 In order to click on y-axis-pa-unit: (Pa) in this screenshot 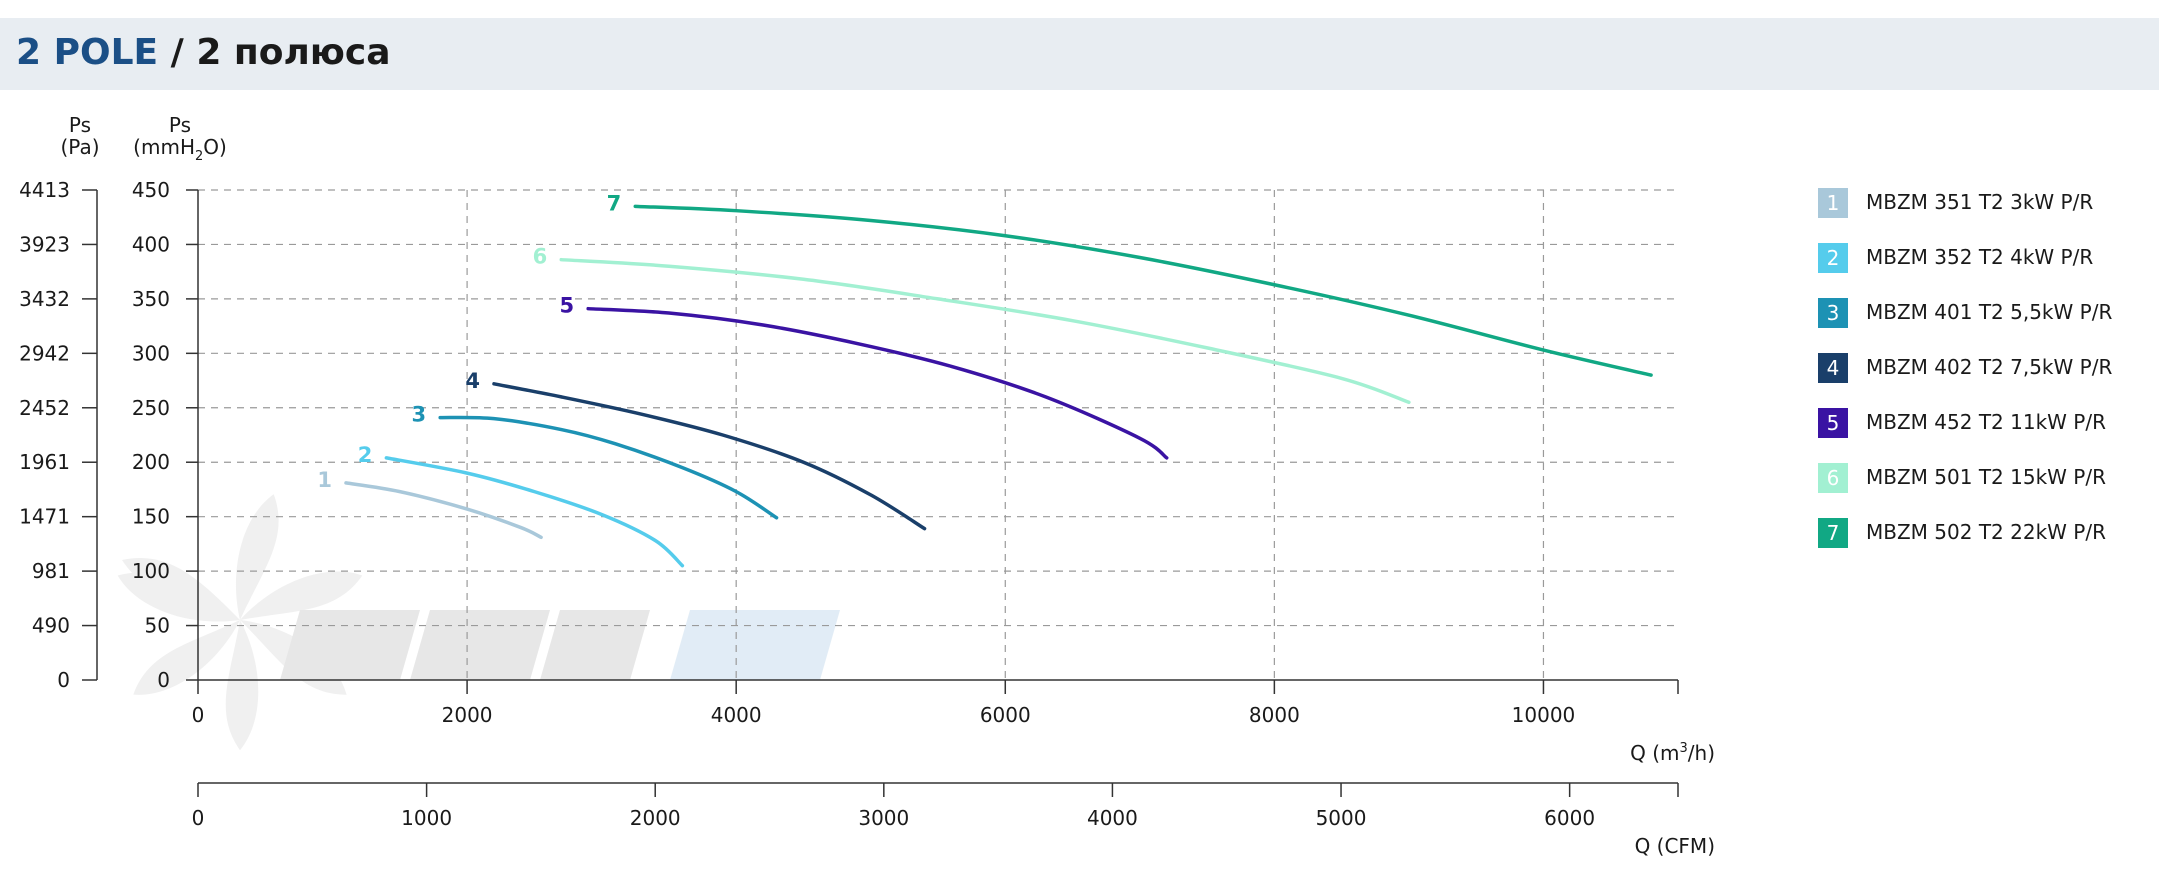, I will do `click(79, 147)`.